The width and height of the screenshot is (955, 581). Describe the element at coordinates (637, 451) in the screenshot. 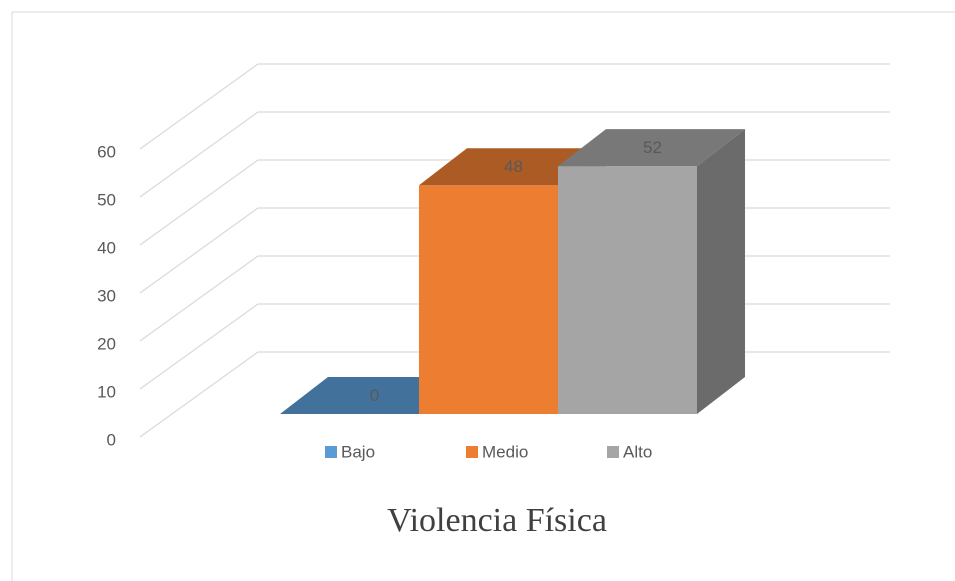

I see `legend-label: Alto` at that location.